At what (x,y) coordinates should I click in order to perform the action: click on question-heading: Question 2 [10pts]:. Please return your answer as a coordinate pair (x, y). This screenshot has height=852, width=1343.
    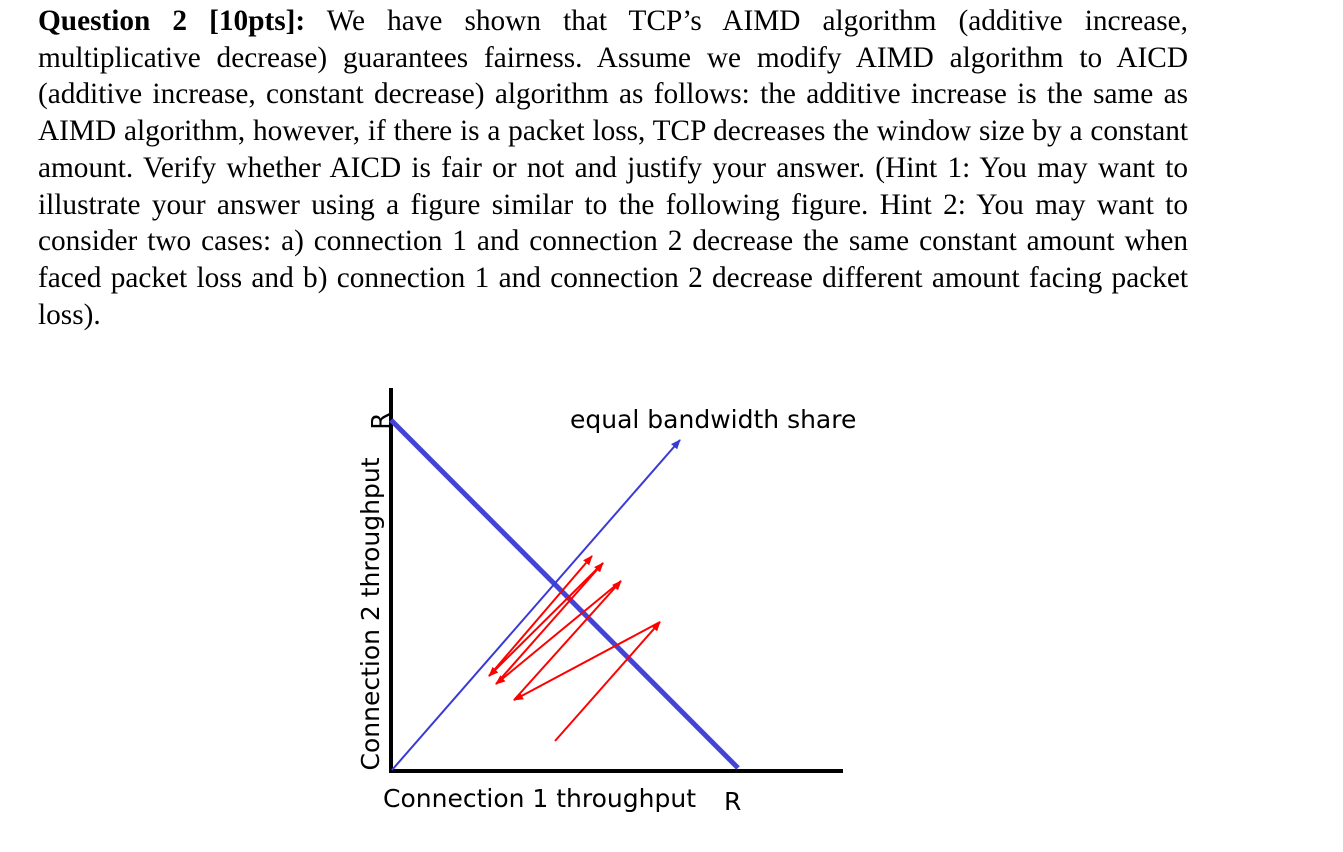
    Looking at the image, I should click on (172, 21).